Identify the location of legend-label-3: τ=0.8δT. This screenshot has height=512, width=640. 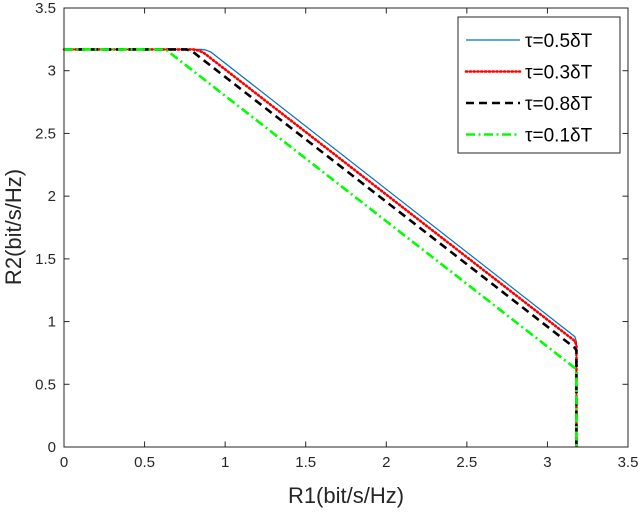
(559, 104).